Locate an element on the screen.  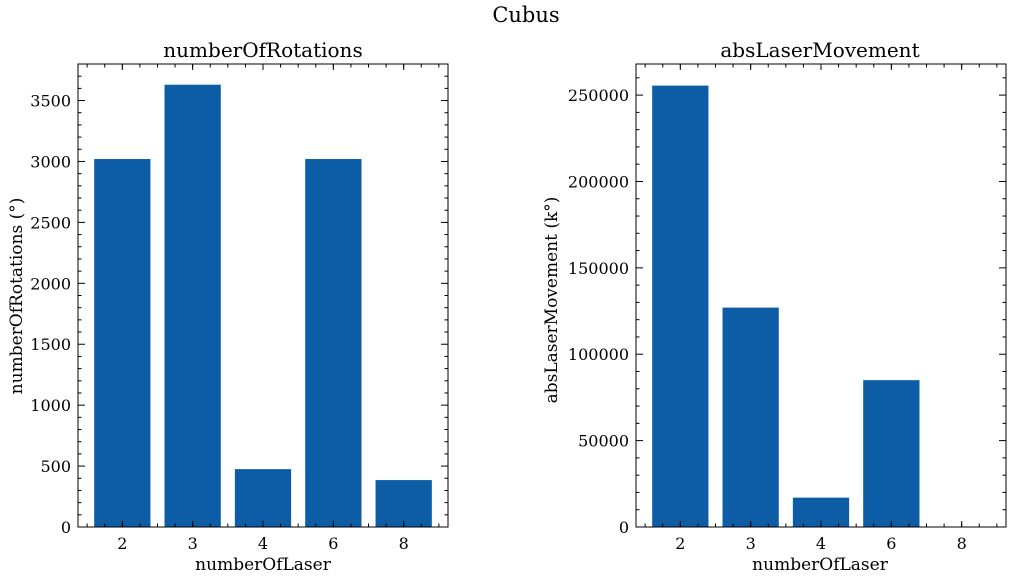
y-tick-label: 1500 is located at coordinates (50, 344).